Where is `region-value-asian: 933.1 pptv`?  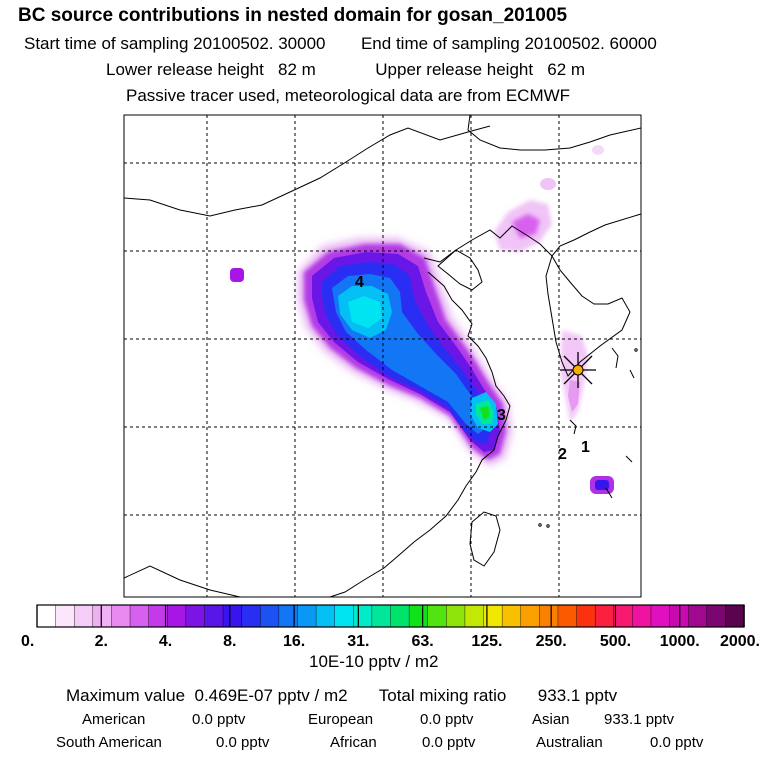 region-value-asian: 933.1 pptv is located at coordinates (639, 719).